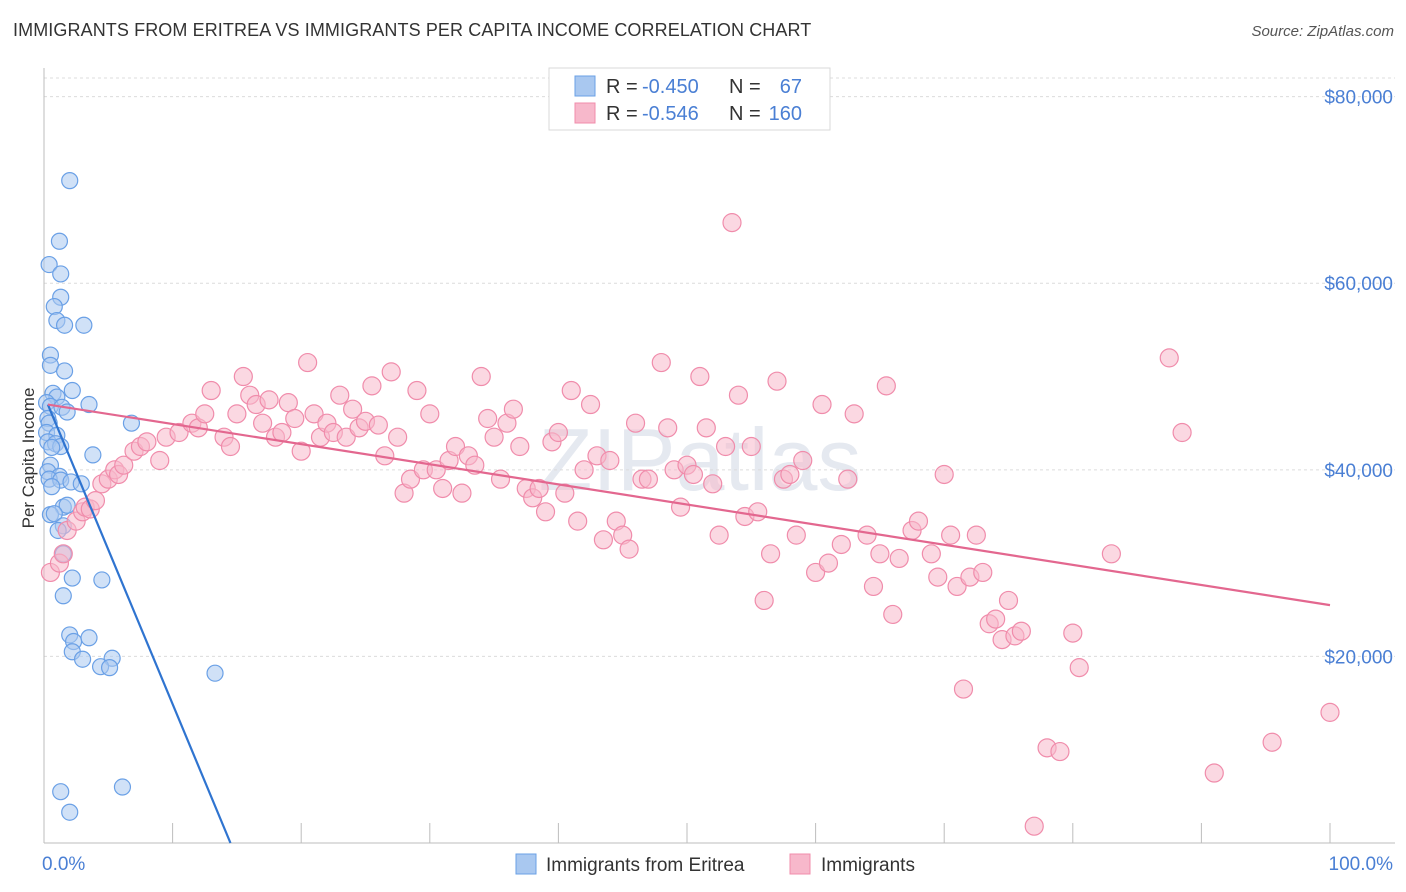 Image resolution: width=1406 pixels, height=892 pixels. I want to click on y-tick-label: $40,000, so click(1358, 471).